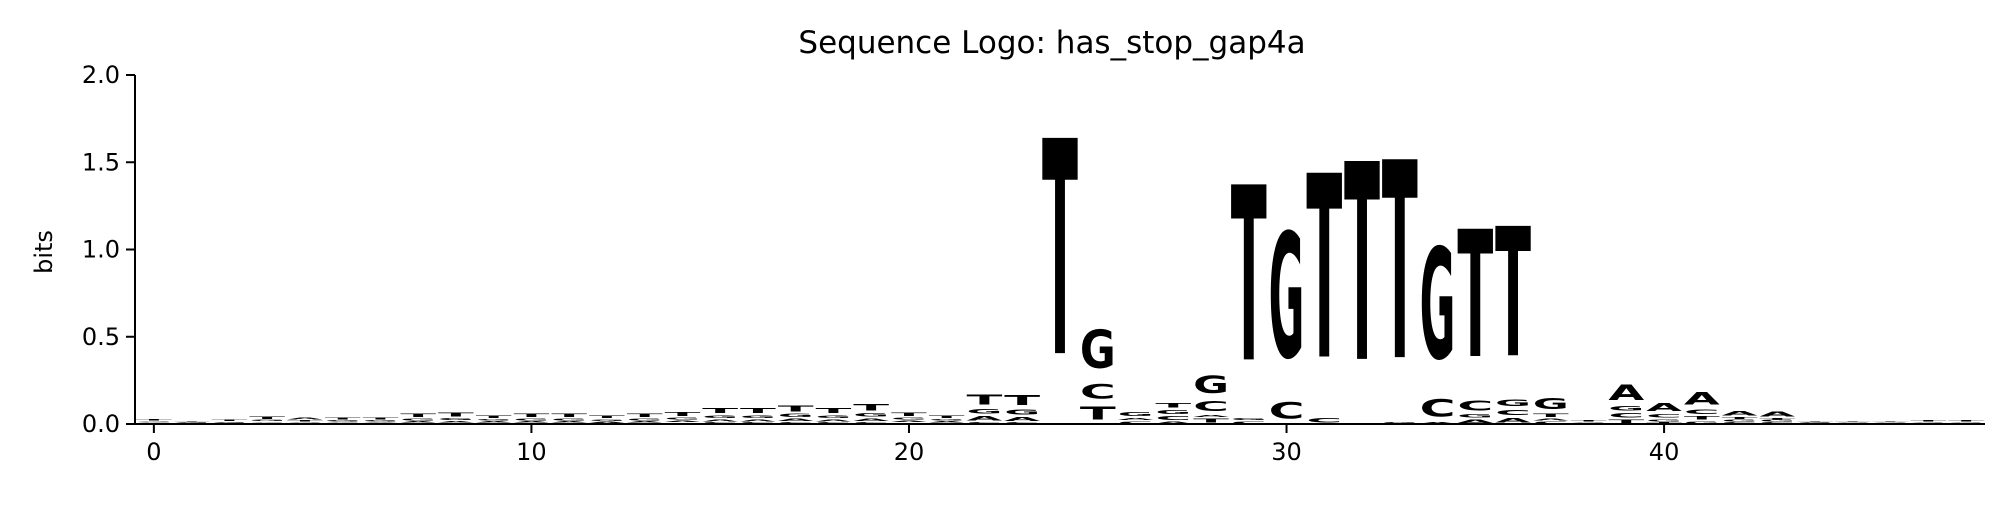 Image resolution: width=2000 pixels, height=505 pixels. What do you see at coordinates (101, 337) in the screenshot?
I see `y-tick-label-1: 0.5` at bounding box center [101, 337].